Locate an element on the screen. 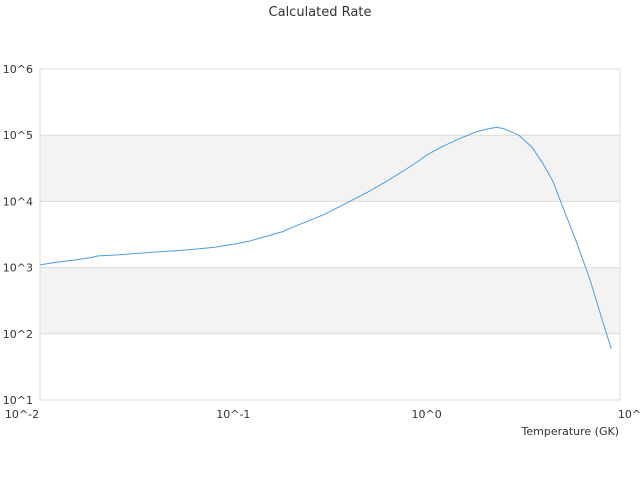 This screenshot has width=640, height=480. chart-title: Calculated Rate is located at coordinates (320, 12).